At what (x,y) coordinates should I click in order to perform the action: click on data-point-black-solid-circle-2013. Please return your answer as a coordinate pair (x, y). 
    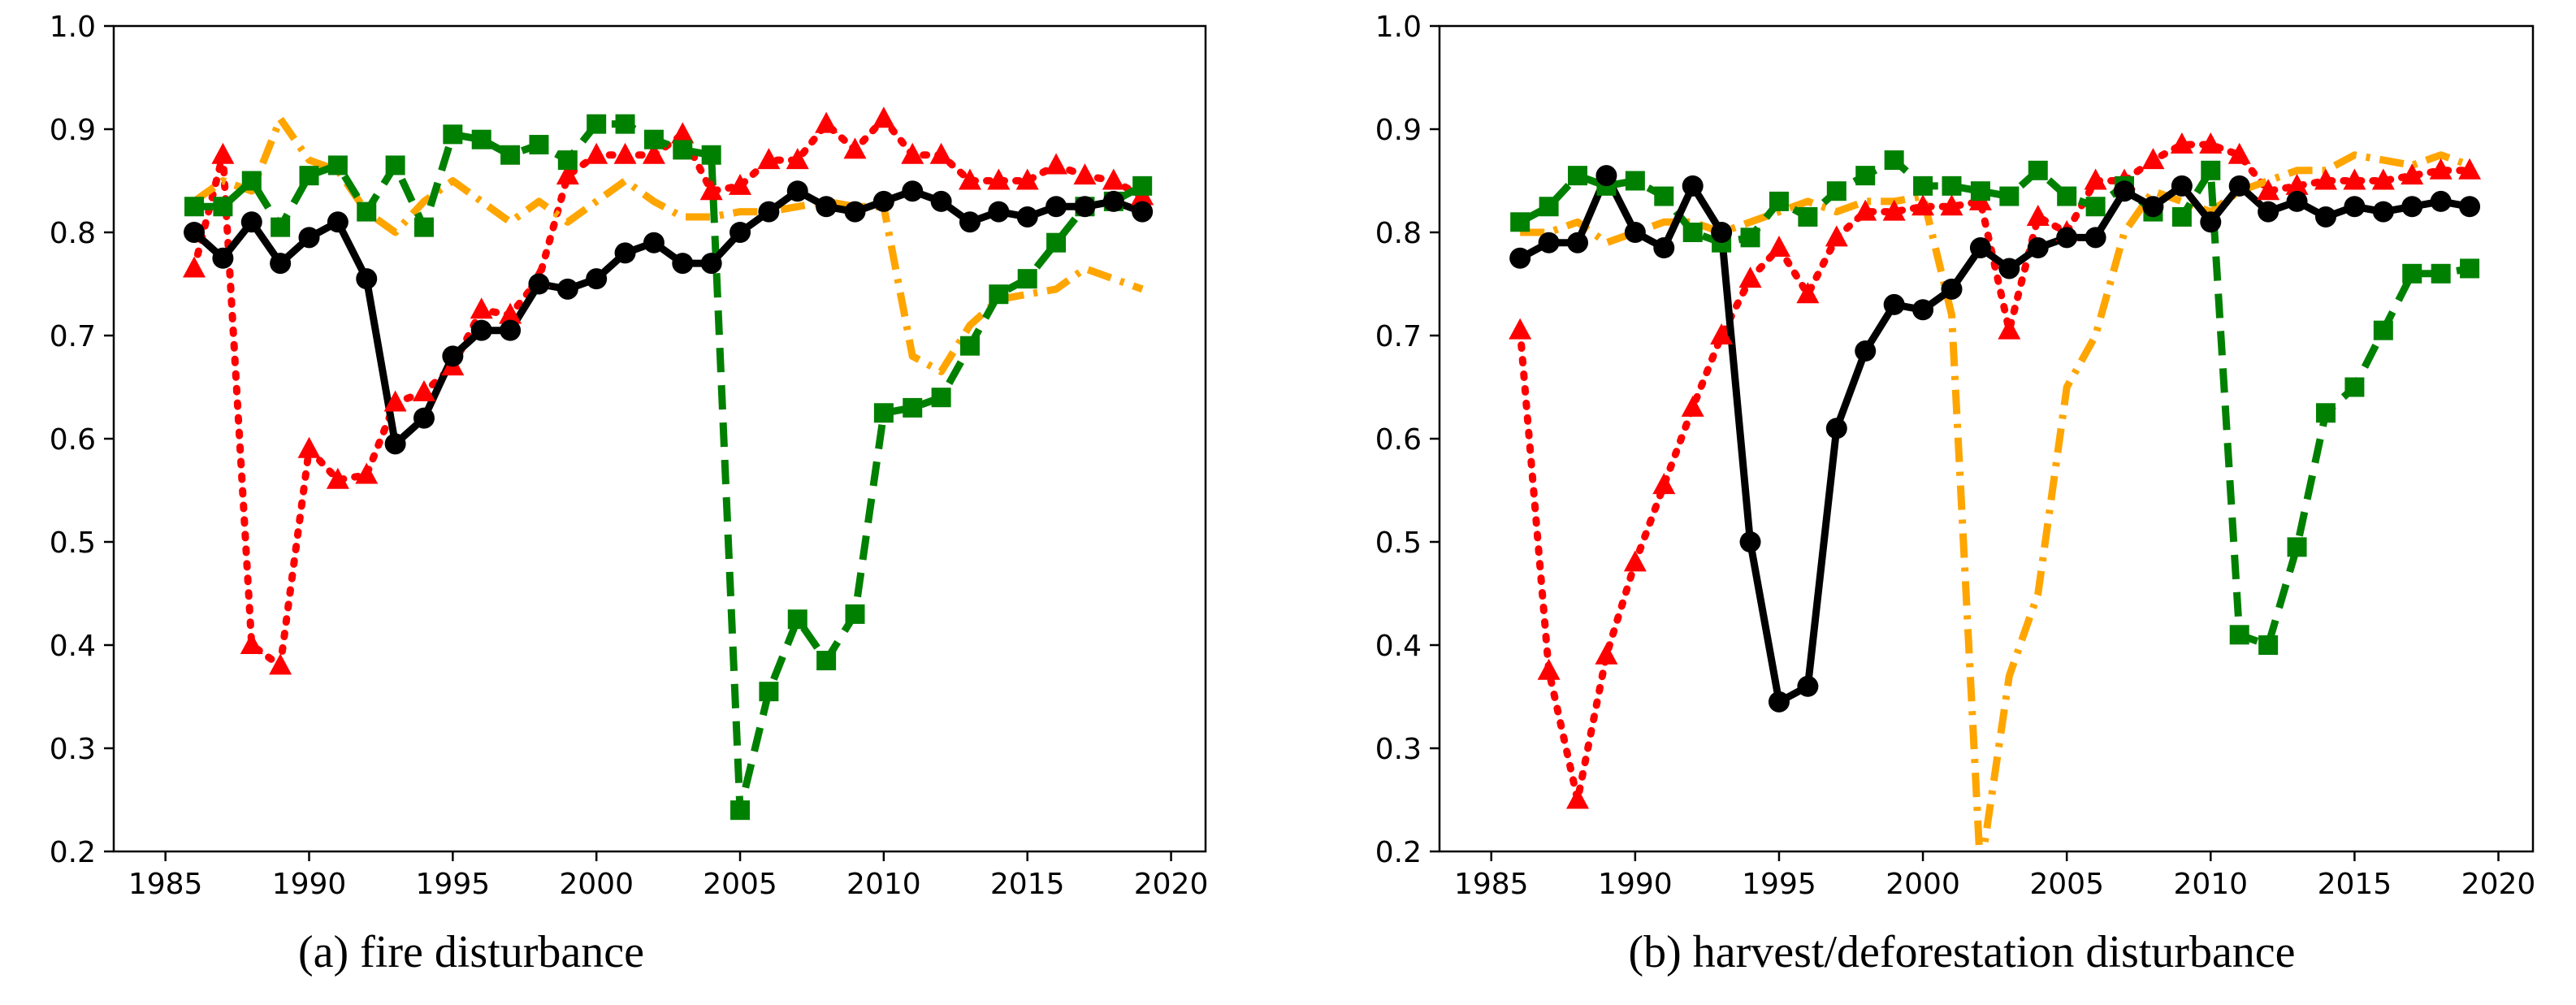
    Looking at the image, I should click on (2297, 201).